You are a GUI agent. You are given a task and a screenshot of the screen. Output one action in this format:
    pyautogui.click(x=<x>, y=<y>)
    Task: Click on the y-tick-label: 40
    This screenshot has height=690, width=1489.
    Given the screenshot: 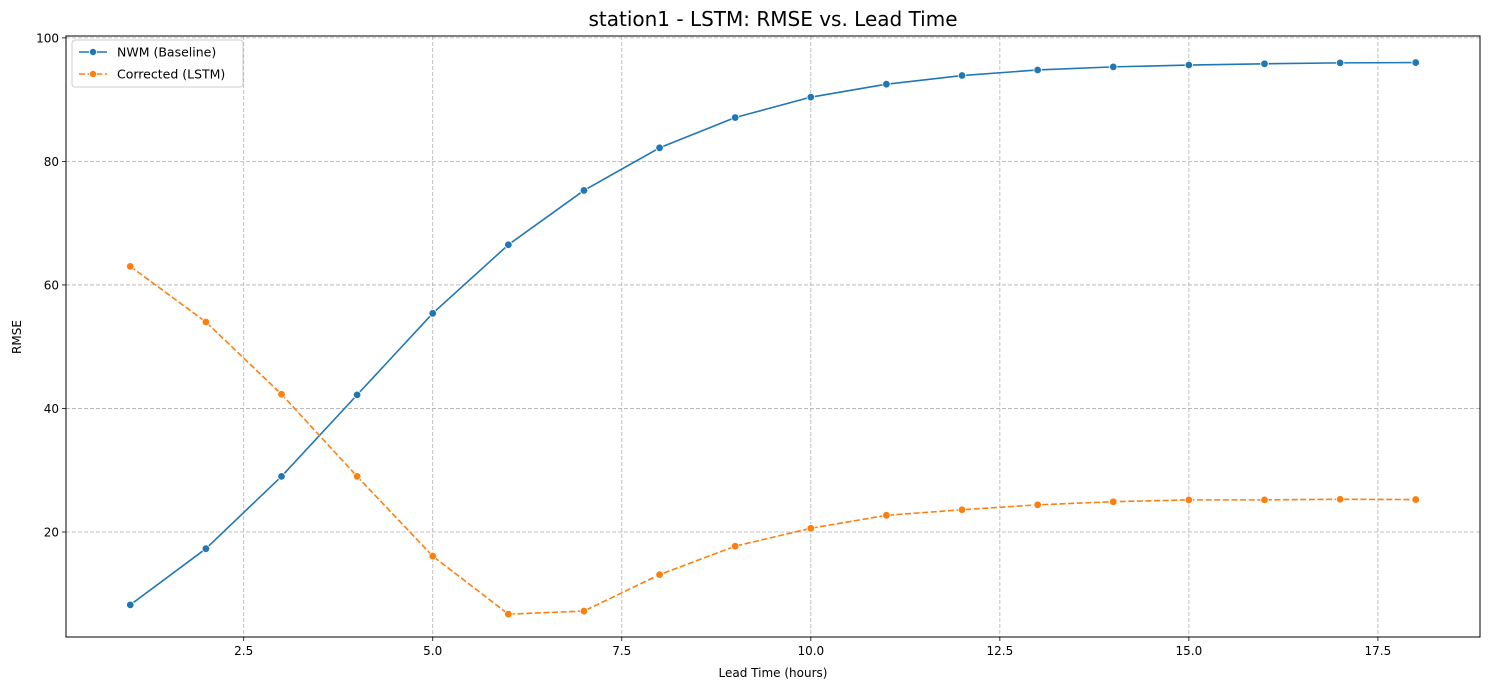 What is the action you would take?
    pyautogui.click(x=51, y=409)
    